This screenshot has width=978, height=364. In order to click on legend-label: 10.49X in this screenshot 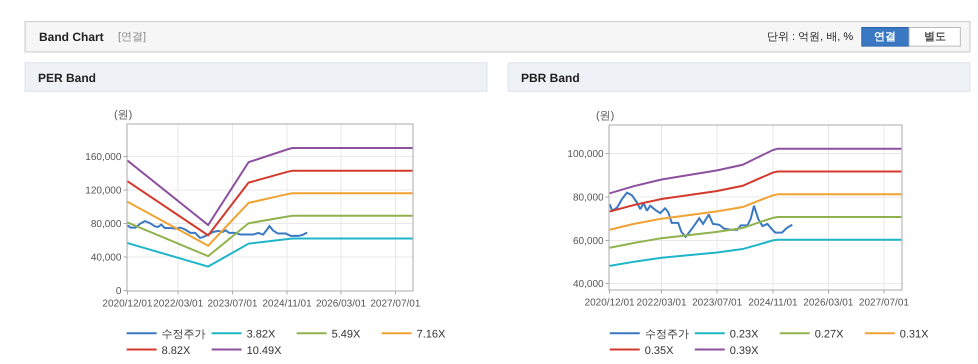, I will do `click(264, 350)`.